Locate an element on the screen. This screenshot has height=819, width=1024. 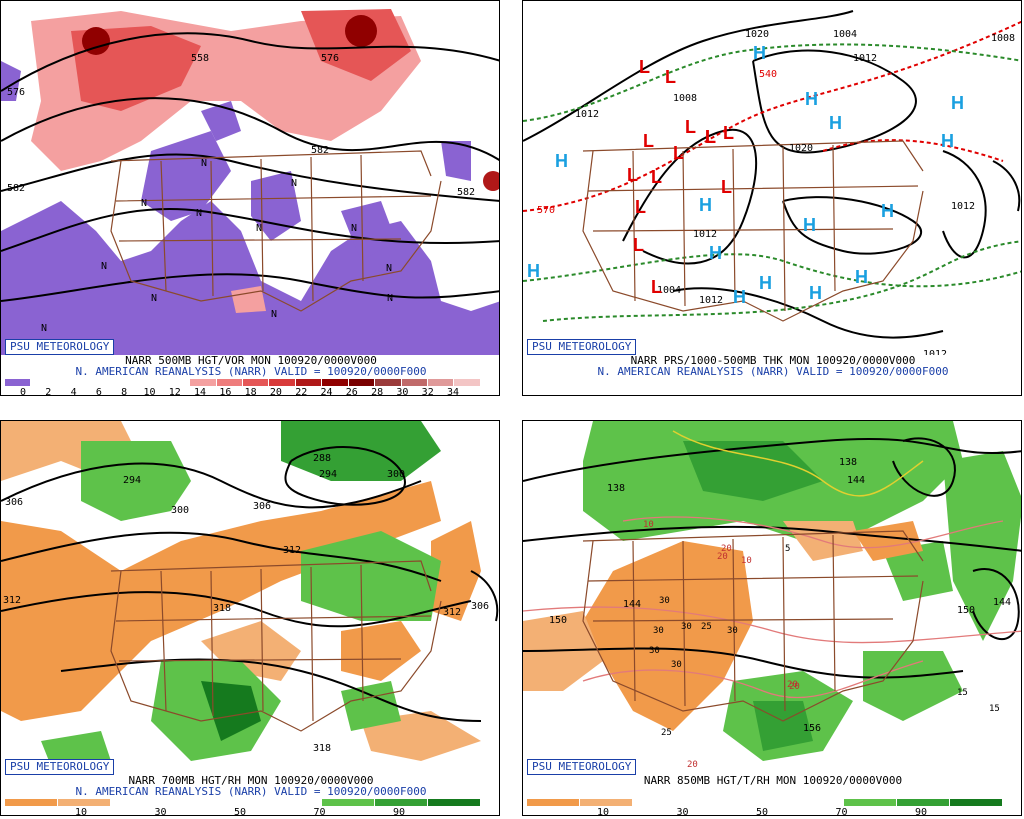
rh-colorbar is located at coordinates (243, 802).